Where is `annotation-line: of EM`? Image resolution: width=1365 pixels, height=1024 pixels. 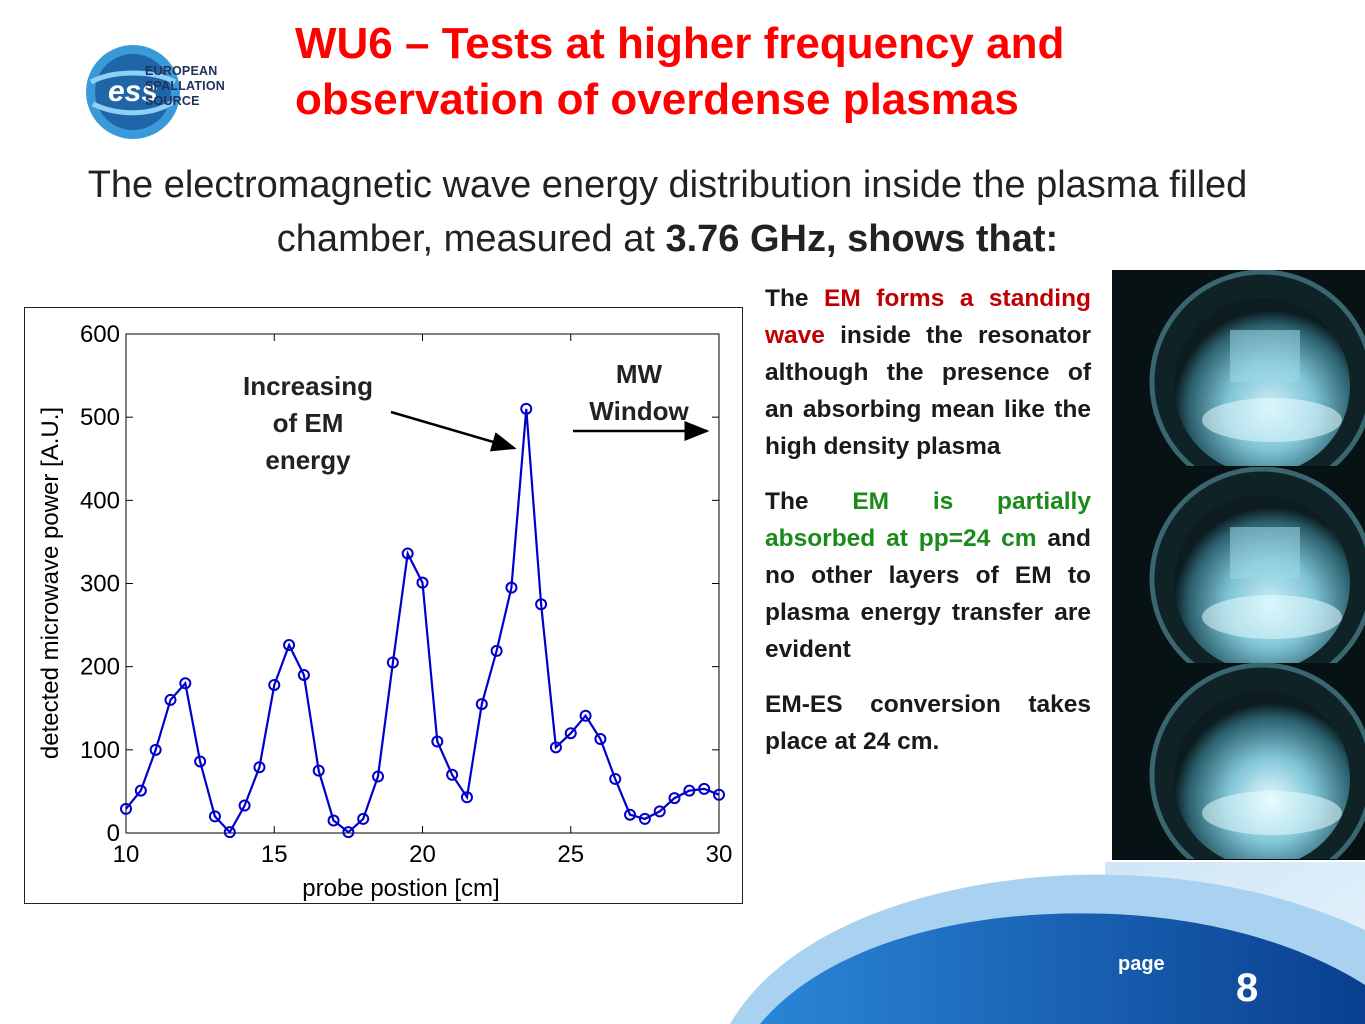 annotation-line: of EM is located at coordinates (308, 423).